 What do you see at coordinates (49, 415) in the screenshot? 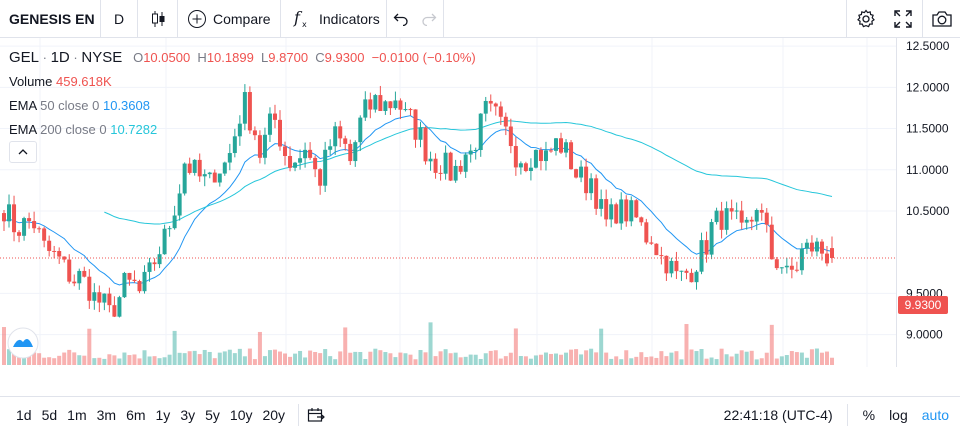
I see `range-5d: 5d` at bounding box center [49, 415].